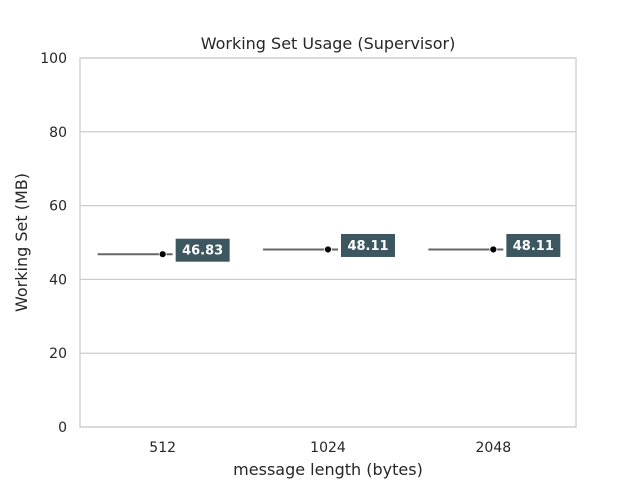 This screenshot has width=640, height=480. What do you see at coordinates (162, 448) in the screenshot?
I see `x-tick-label: 512` at bounding box center [162, 448].